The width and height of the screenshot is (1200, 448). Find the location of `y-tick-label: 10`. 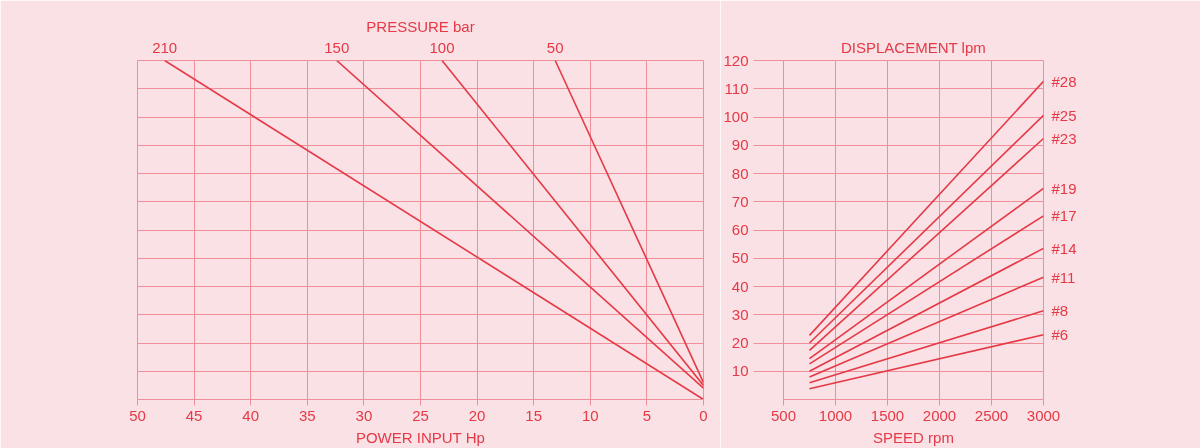

y-tick-label: 10 is located at coordinates (740, 371).